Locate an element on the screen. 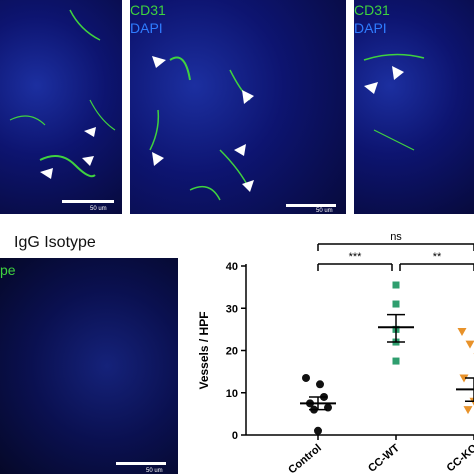 This screenshot has width=474, height=474. micrograph-top-right: CD31 DAPI is located at coordinates (414, 107).